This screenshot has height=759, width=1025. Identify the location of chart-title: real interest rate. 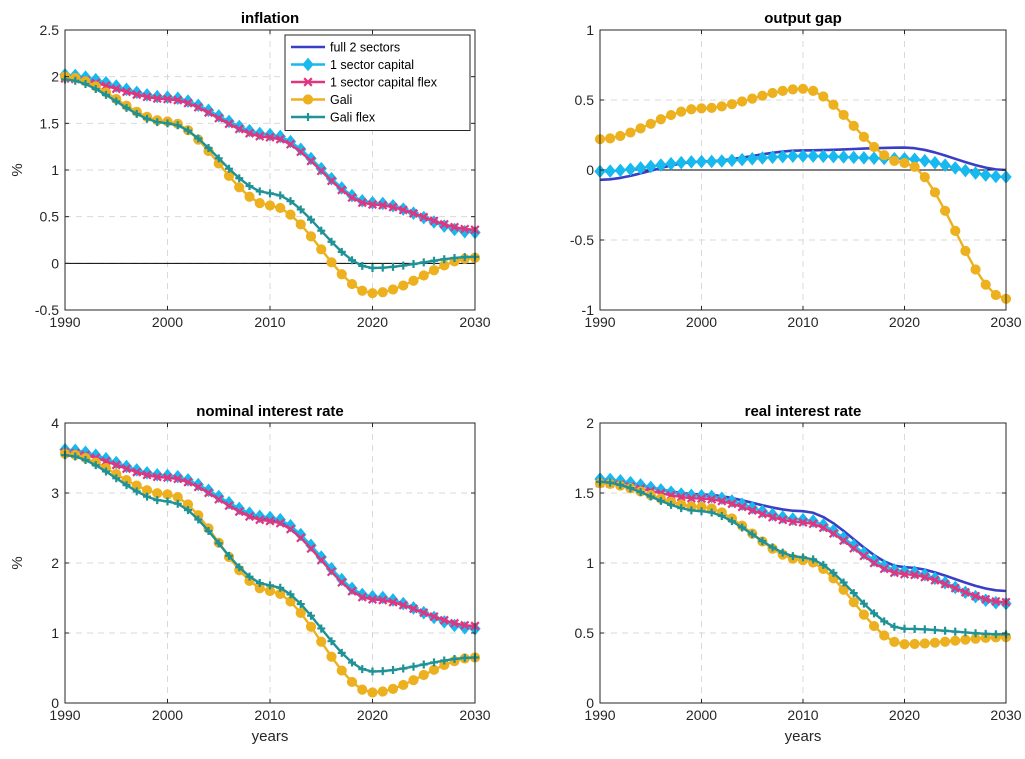
(803, 411).